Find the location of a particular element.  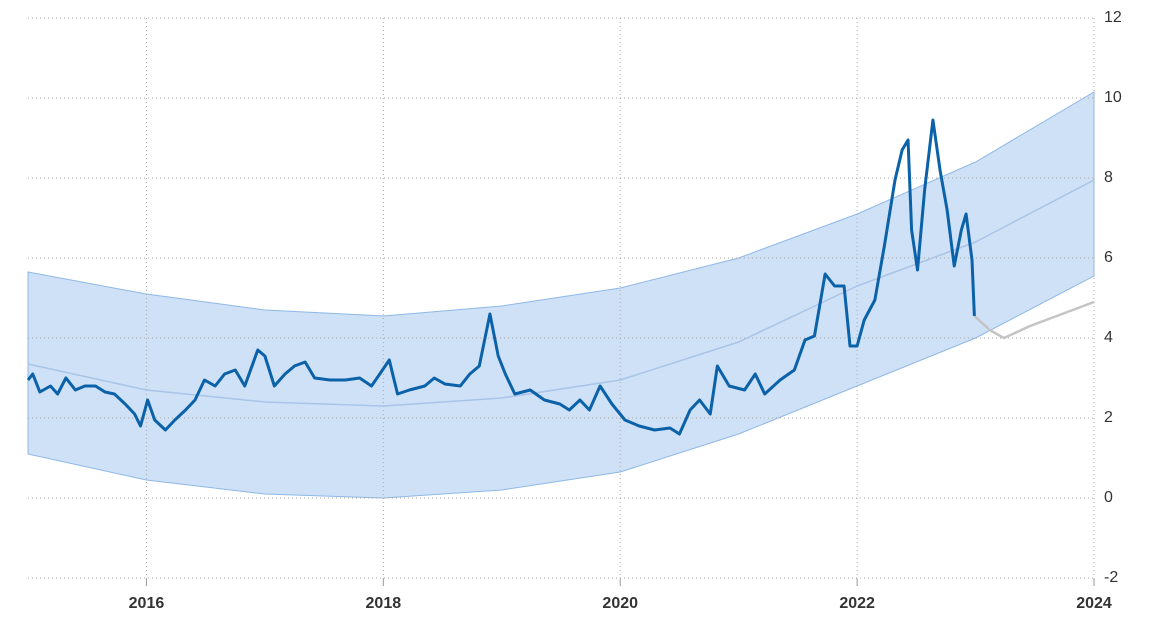

y-tick-label: 10 is located at coordinates (1113, 97).